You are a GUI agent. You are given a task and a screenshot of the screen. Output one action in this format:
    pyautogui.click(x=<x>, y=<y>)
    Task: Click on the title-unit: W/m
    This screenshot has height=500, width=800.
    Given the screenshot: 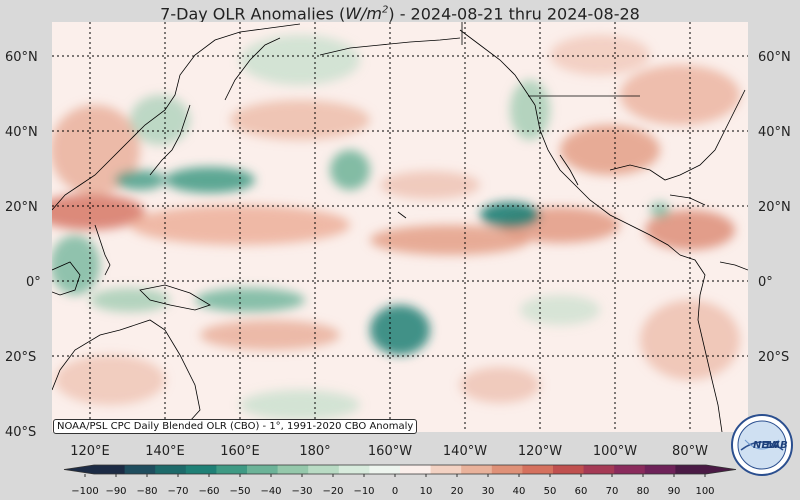 What is the action you would take?
    pyautogui.click(x=363, y=14)
    